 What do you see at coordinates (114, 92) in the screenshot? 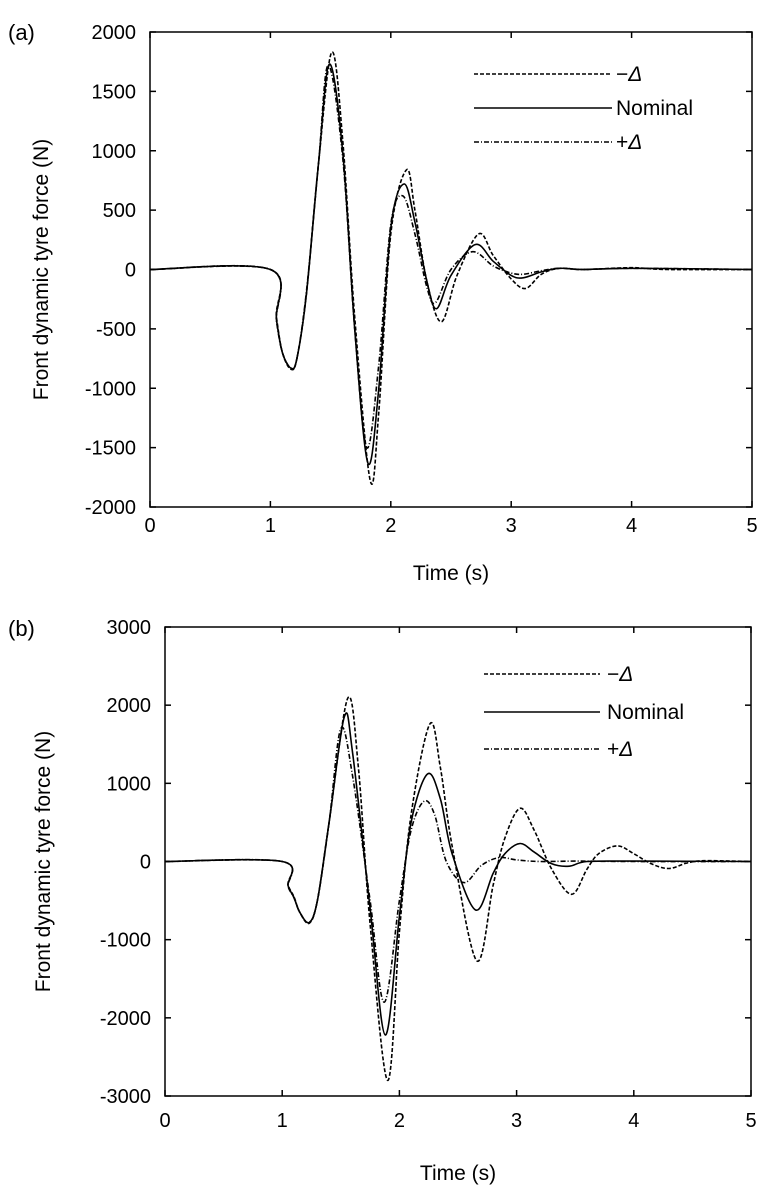
I see `y-tick-label: 1500` at bounding box center [114, 92].